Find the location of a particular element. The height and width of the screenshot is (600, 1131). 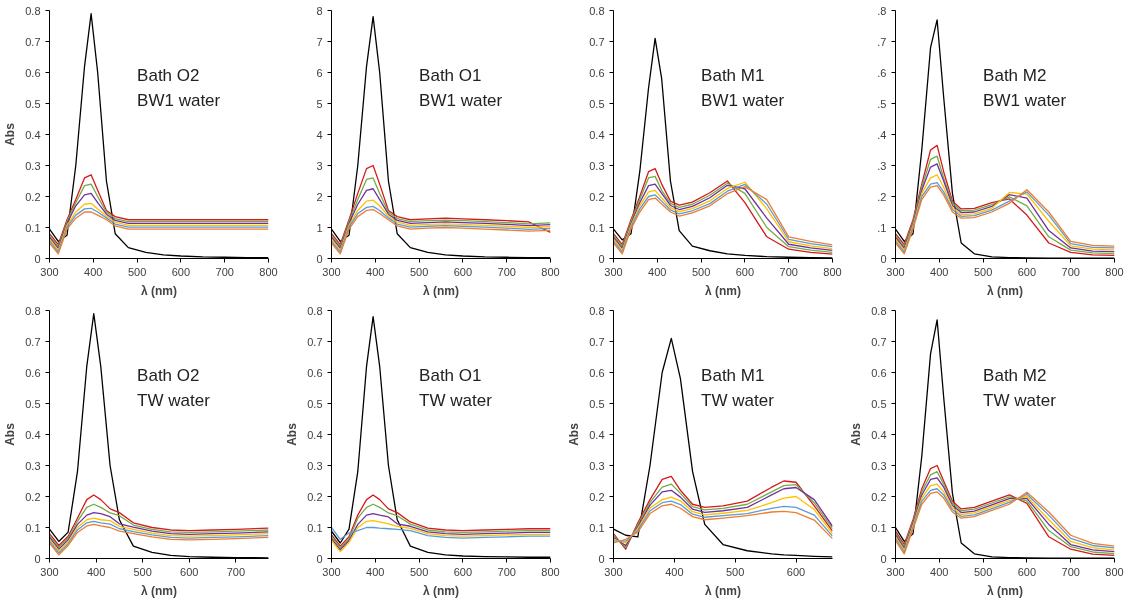

y-tick-label: .2 is located at coordinates (882, 196).